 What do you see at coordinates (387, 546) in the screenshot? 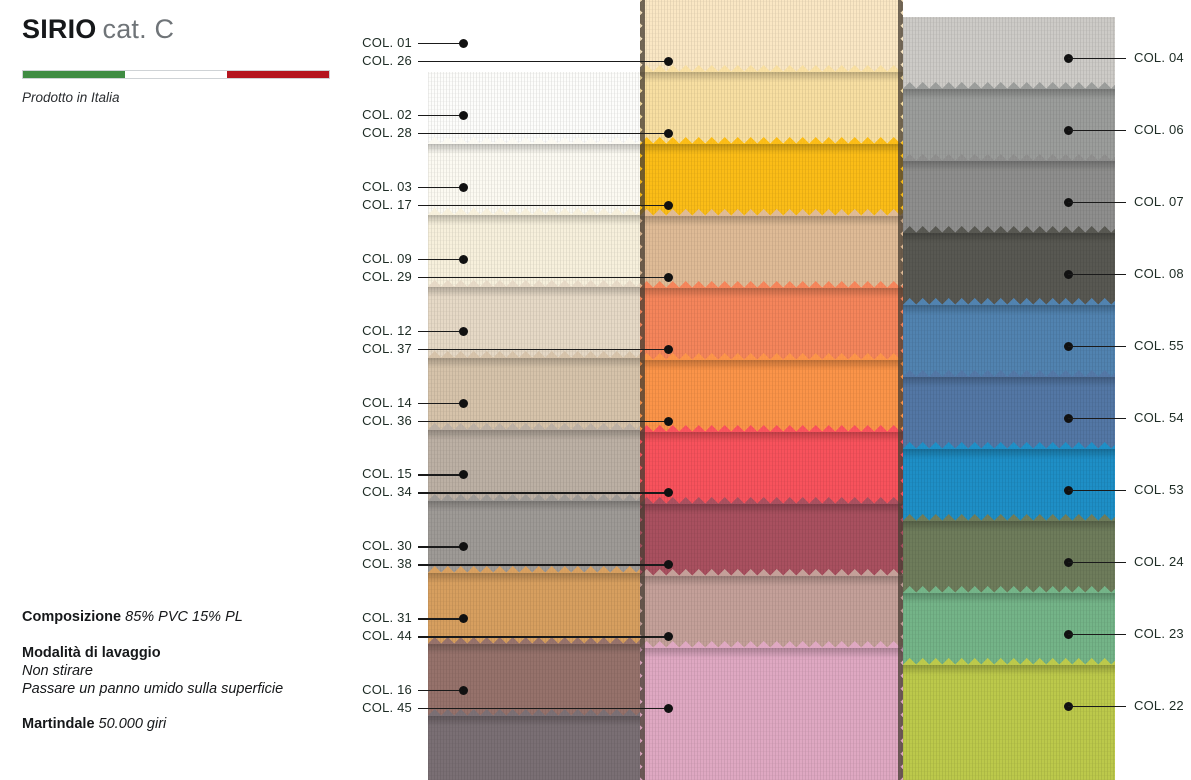
I see `swatch-label-30: COL. 30` at bounding box center [387, 546].